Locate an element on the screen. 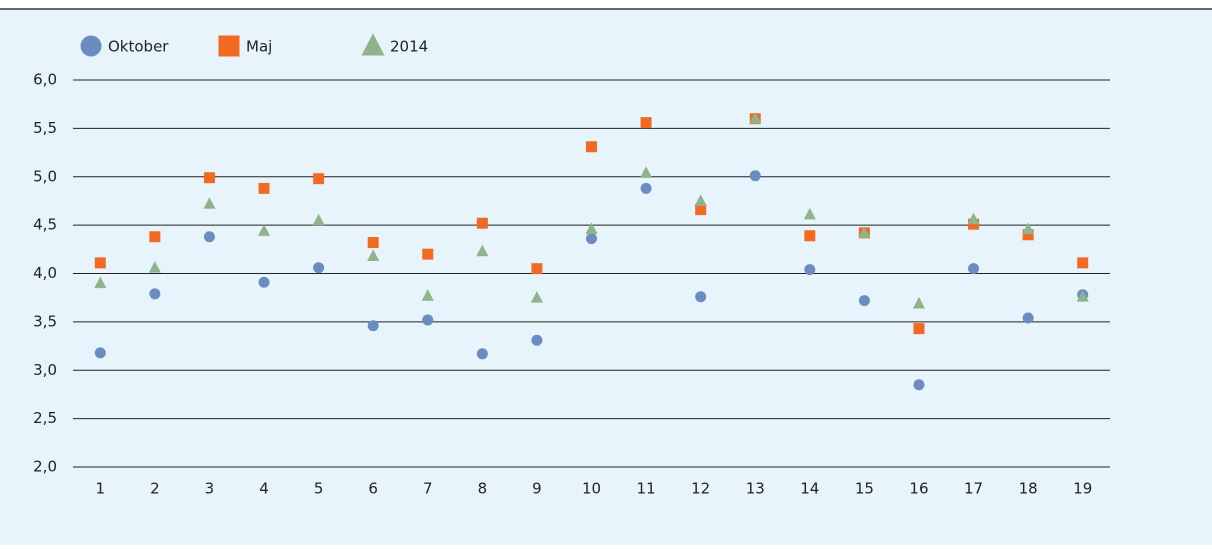 Image resolution: width=1212 pixels, height=549 pixels. x-tick-label: 5 is located at coordinates (319, 489).